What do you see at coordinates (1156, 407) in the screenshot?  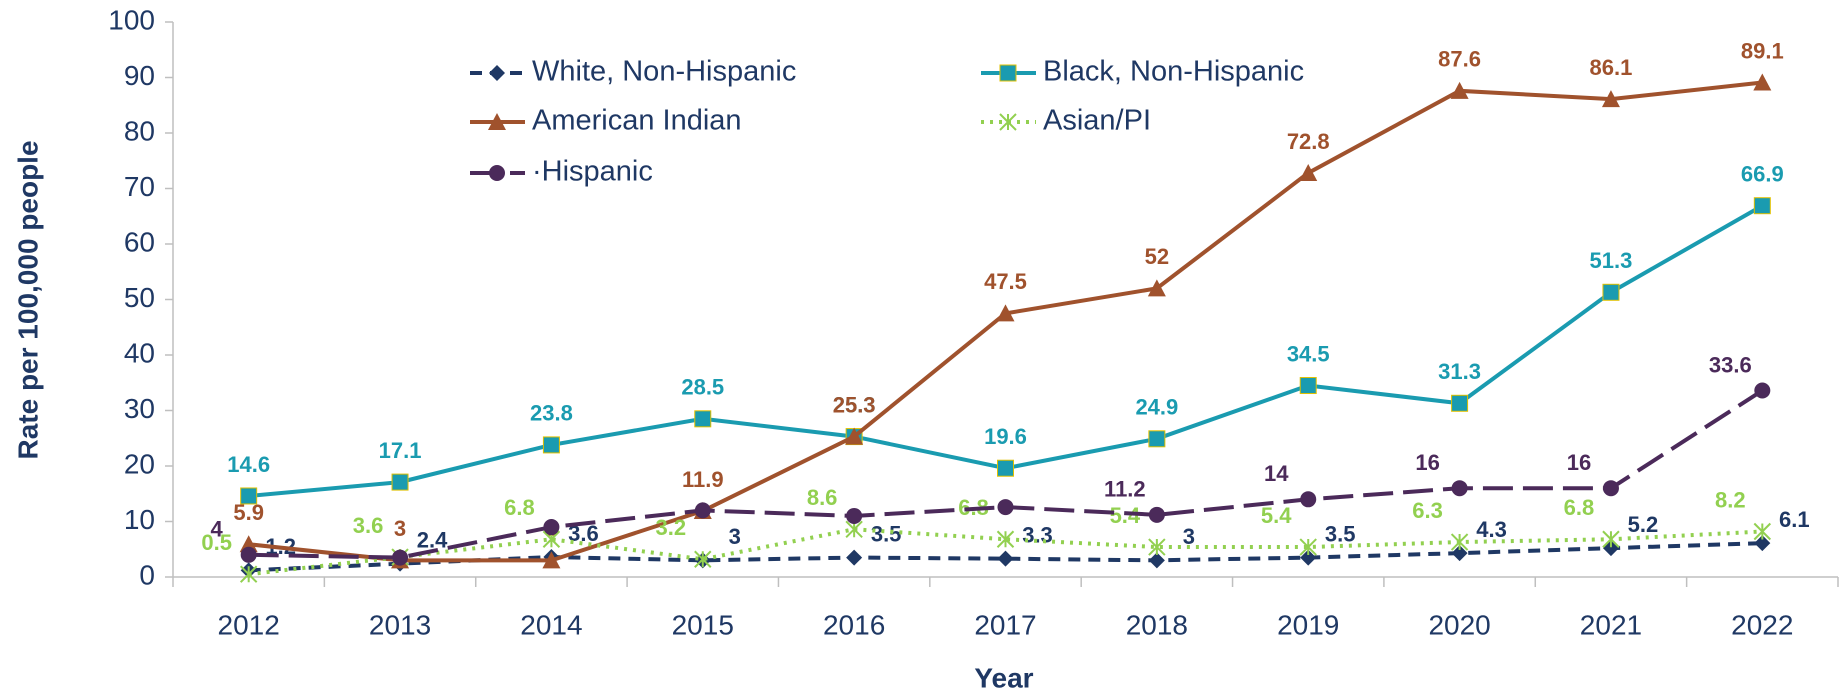 I see `data-label: 24.9` at bounding box center [1156, 407].